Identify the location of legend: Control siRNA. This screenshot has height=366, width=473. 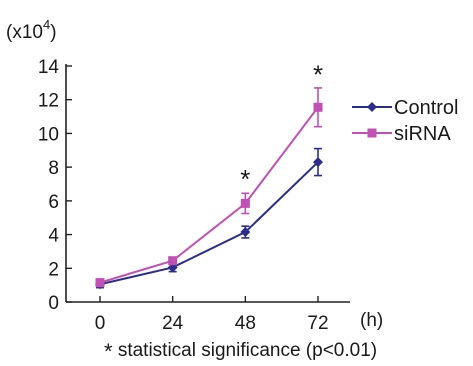
(405, 121).